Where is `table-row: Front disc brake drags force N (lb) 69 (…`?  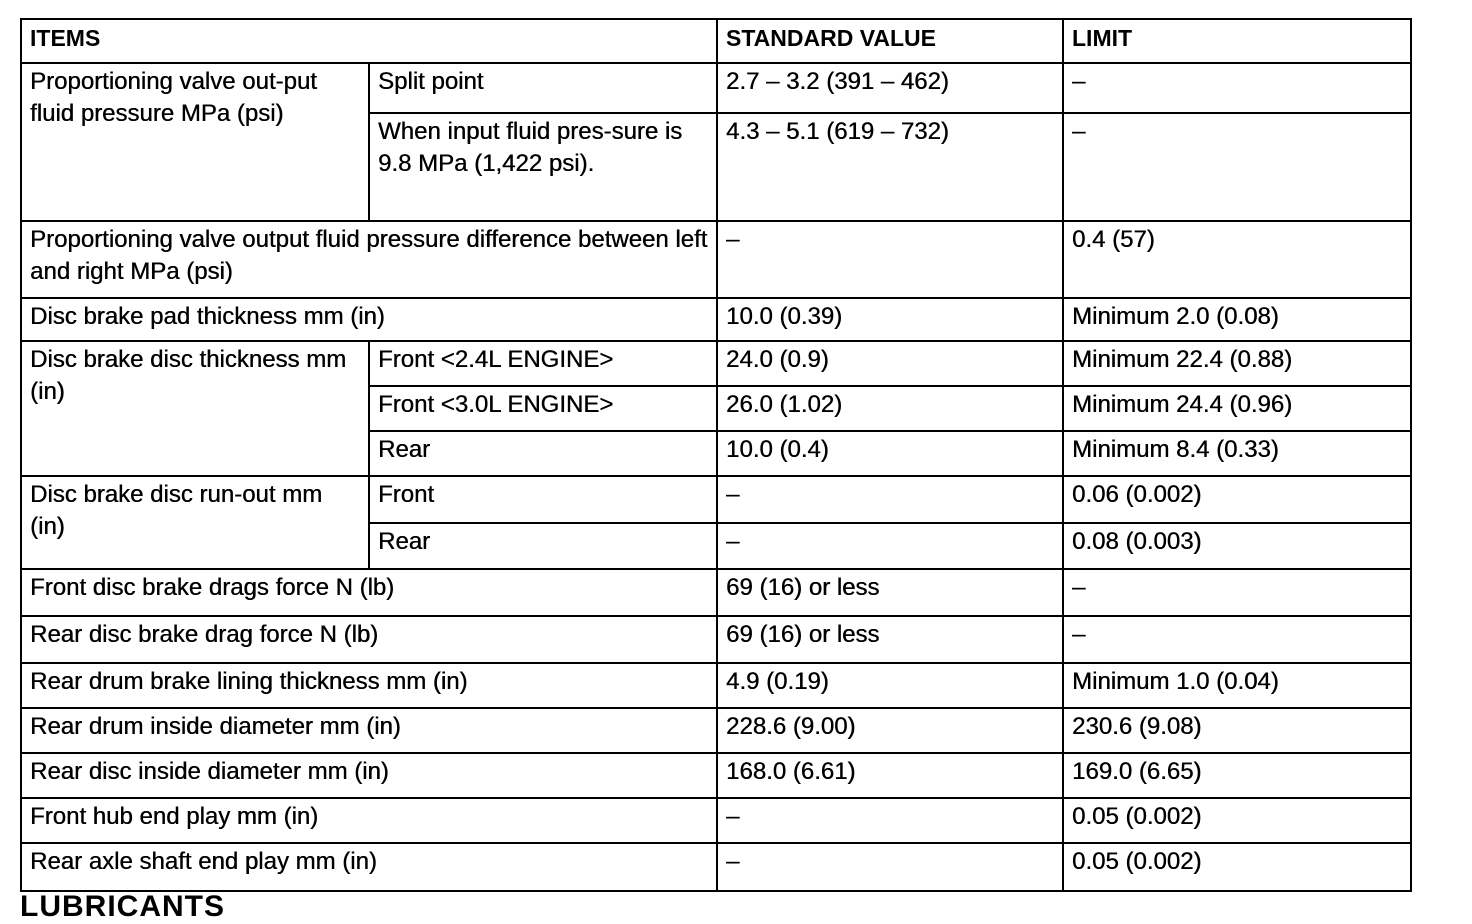 table-row: Front disc brake drags force N (lb) 69 (… is located at coordinates (716, 592).